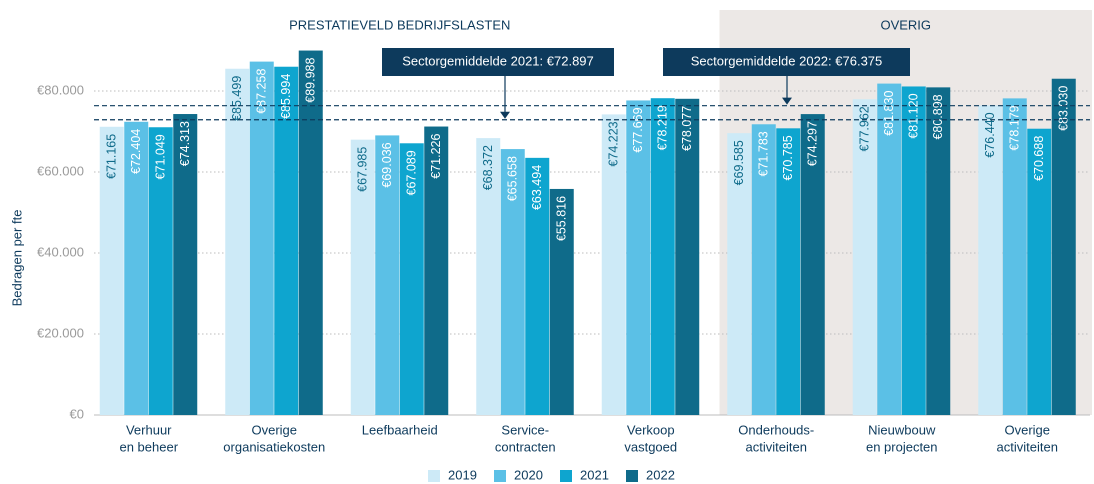 The image size is (1094, 484). Describe the element at coordinates (650, 446) in the screenshot. I see `x-tick-label: vastgoed` at that location.